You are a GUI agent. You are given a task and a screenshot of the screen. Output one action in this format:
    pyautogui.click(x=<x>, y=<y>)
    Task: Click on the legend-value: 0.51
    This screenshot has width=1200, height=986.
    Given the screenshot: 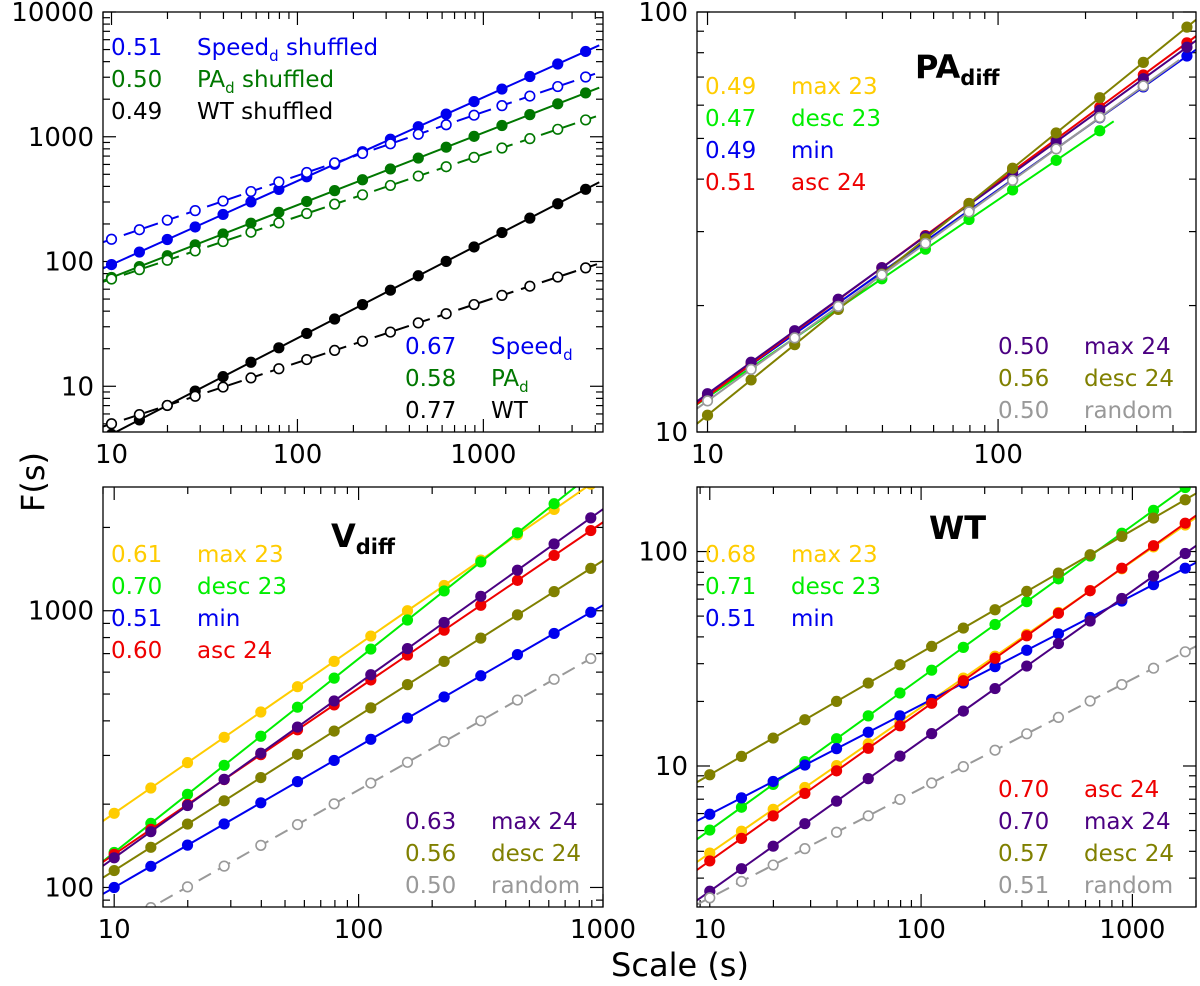 What is the action you would take?
    pyautogui.click(x=730, y=183)
    